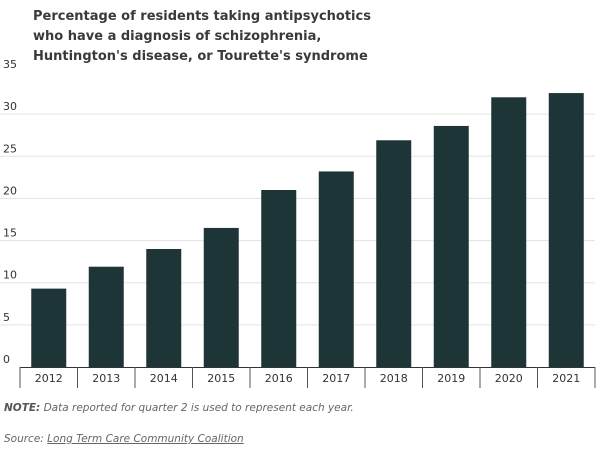  I want to click on y-tick-label: 20, so click(10, 190).